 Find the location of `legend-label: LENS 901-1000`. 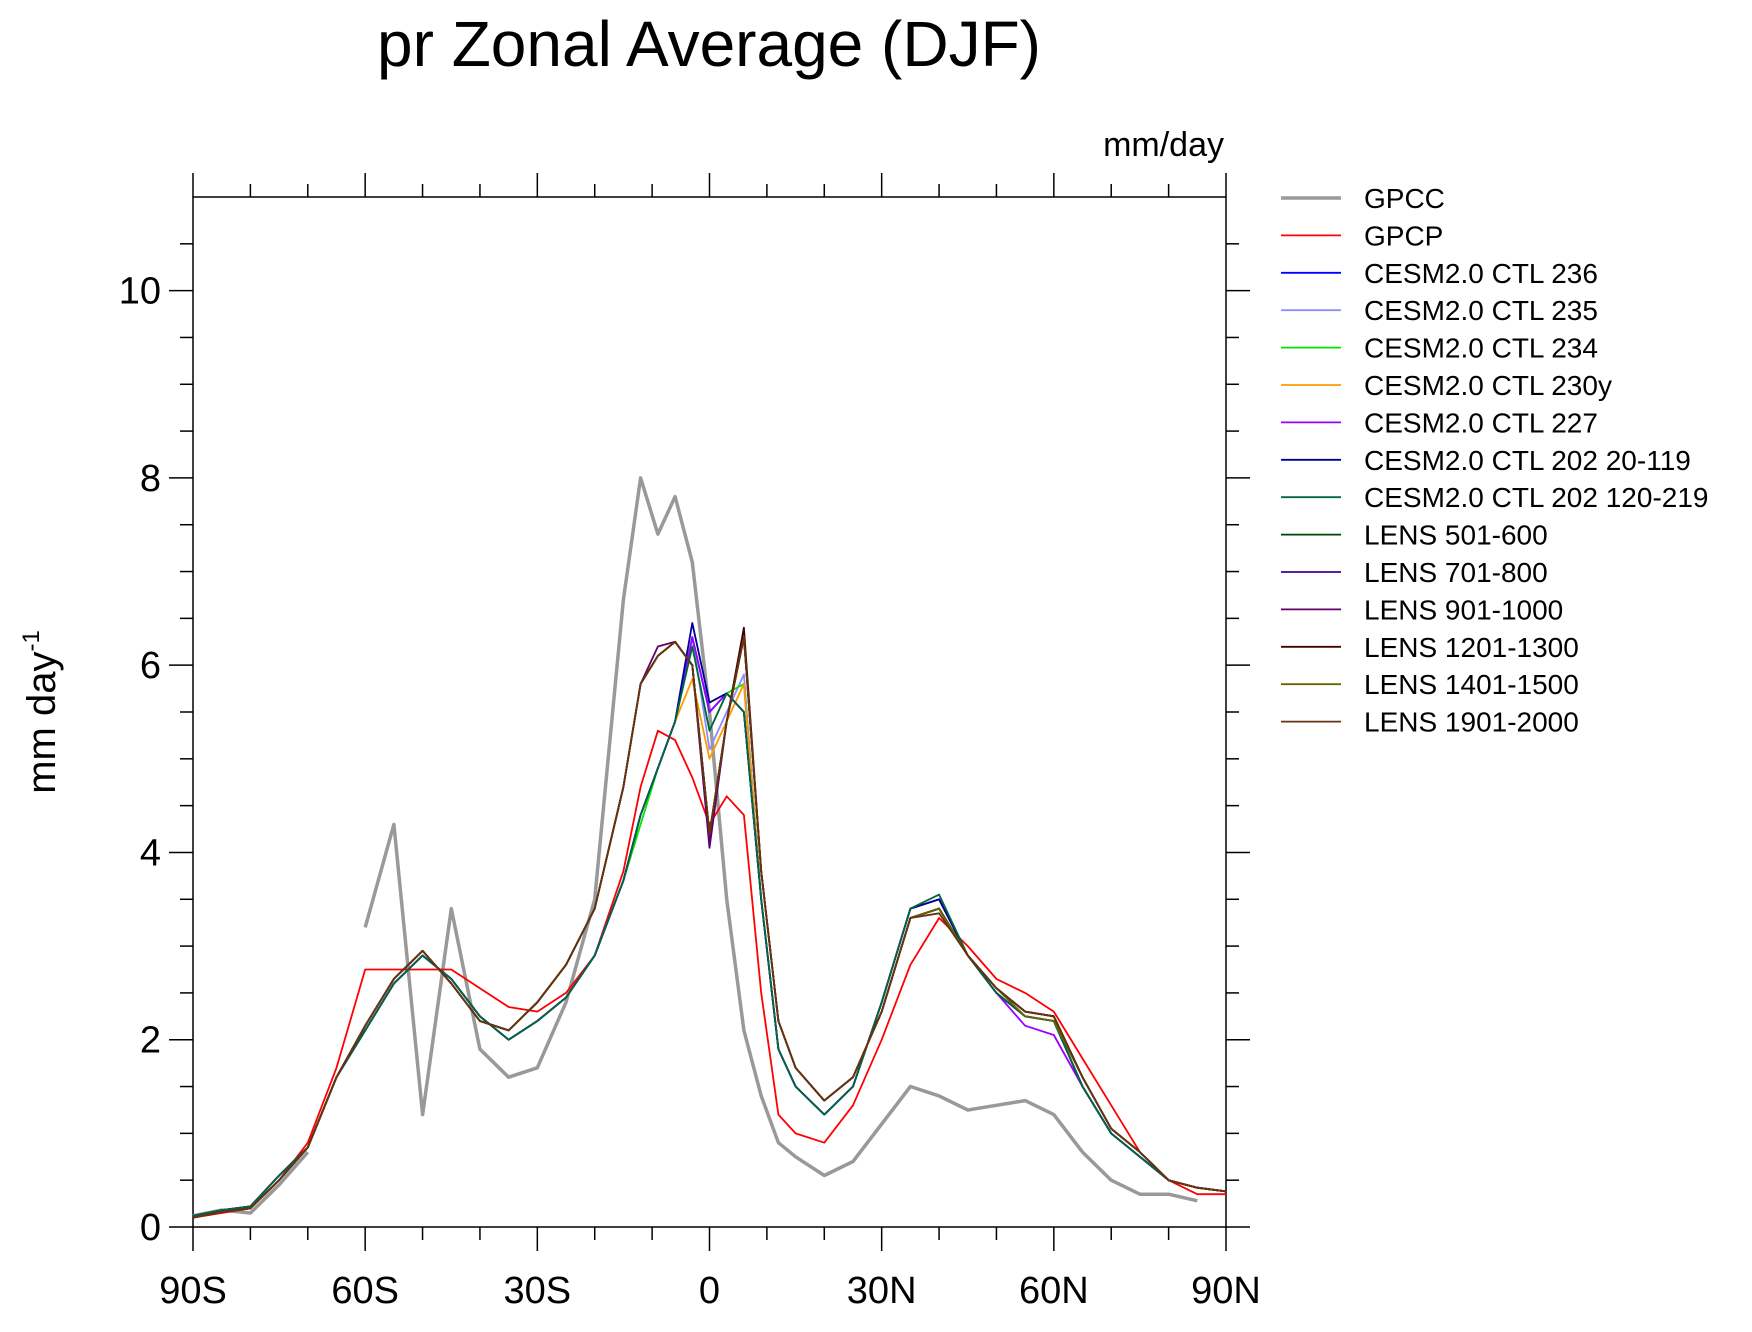

legend-label: LENS 901-1000 is located at coordinates (1463, 609).